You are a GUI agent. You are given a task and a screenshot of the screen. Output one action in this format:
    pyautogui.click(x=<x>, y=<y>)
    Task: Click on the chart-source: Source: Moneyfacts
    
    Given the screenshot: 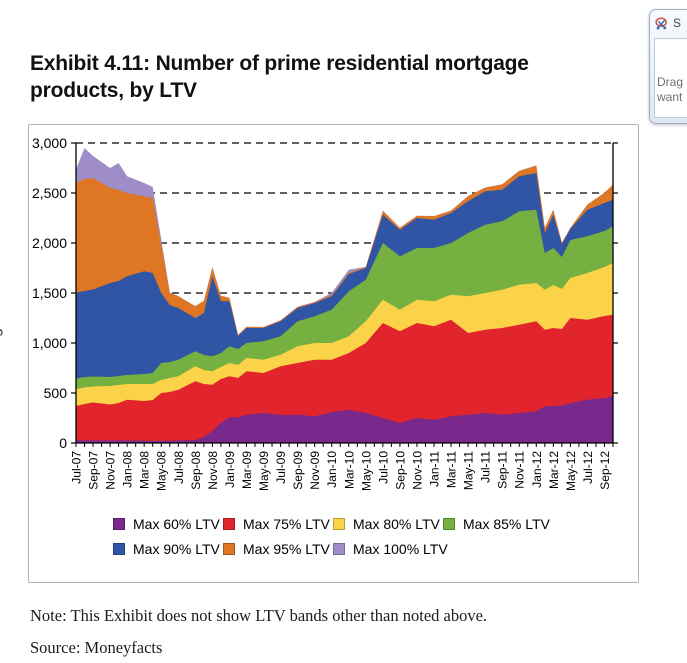 What is the action you would take?
    pyautogui.click(x=96, y=647)
    